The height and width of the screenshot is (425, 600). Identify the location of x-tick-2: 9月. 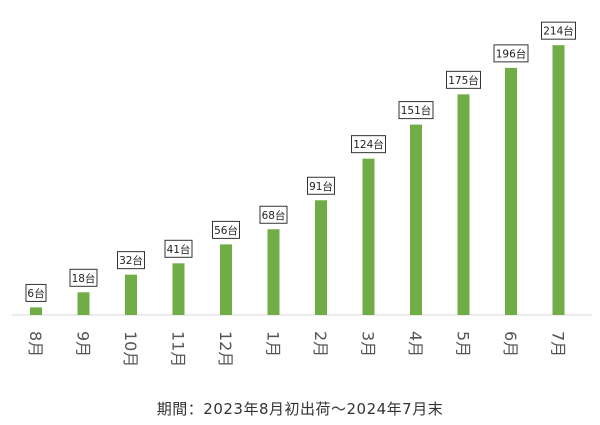
(83, 344).